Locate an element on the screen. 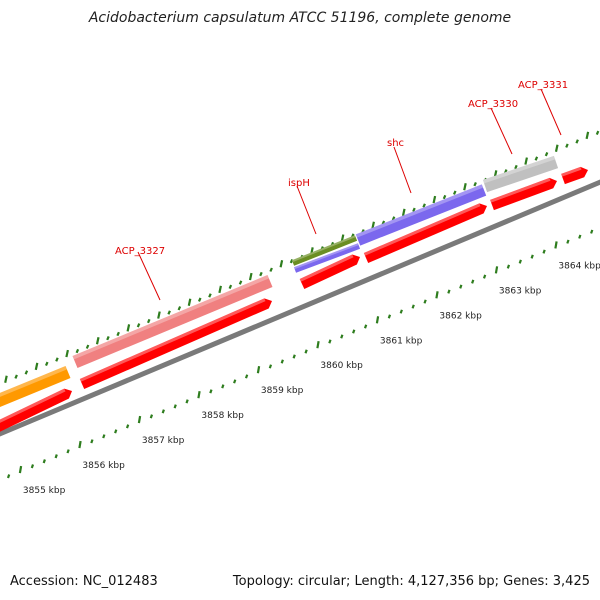 The image size is (600, 600). accession-text: Accession: NC_012483 is located at coordinates (84, 581).